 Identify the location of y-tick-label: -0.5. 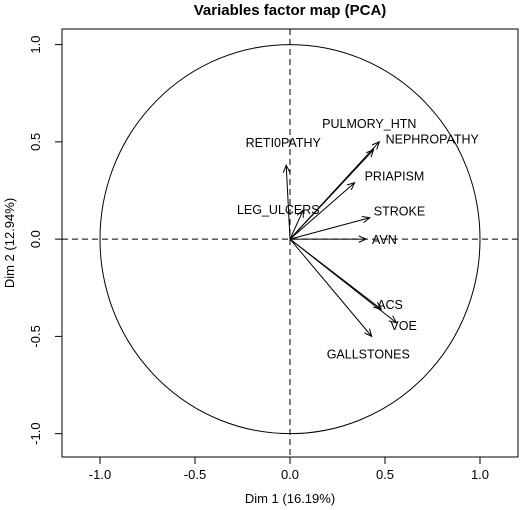
(35, 336).